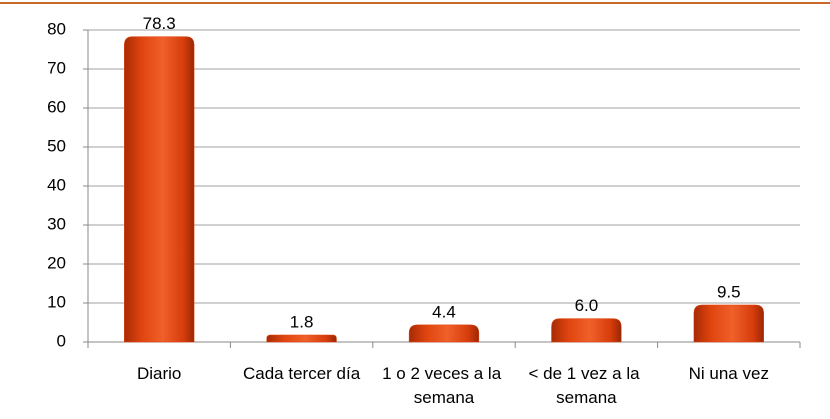 Image resolution: width=830 pixels, height=419 pixels. I want to click on x-tick-label-line: Ni una vez, so click(729, 373).